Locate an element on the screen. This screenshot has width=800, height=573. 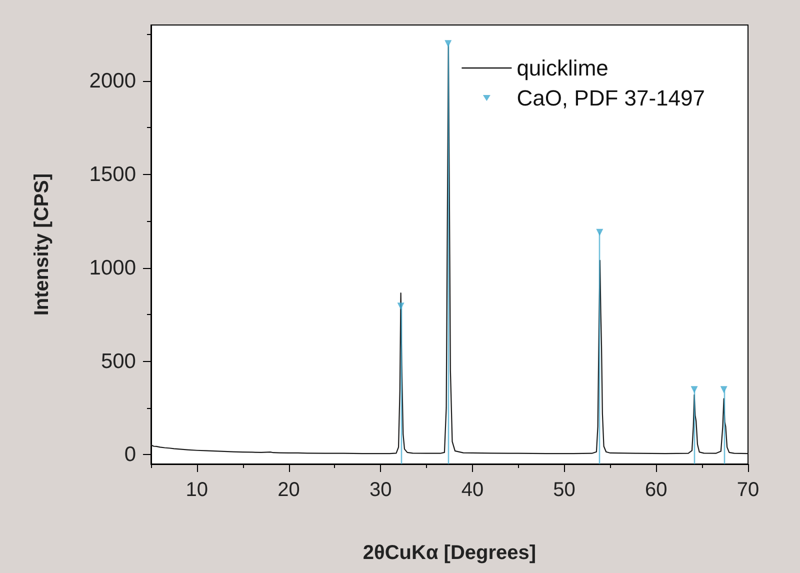
x-tick-label: 60 is located at coordinates (656, 490).